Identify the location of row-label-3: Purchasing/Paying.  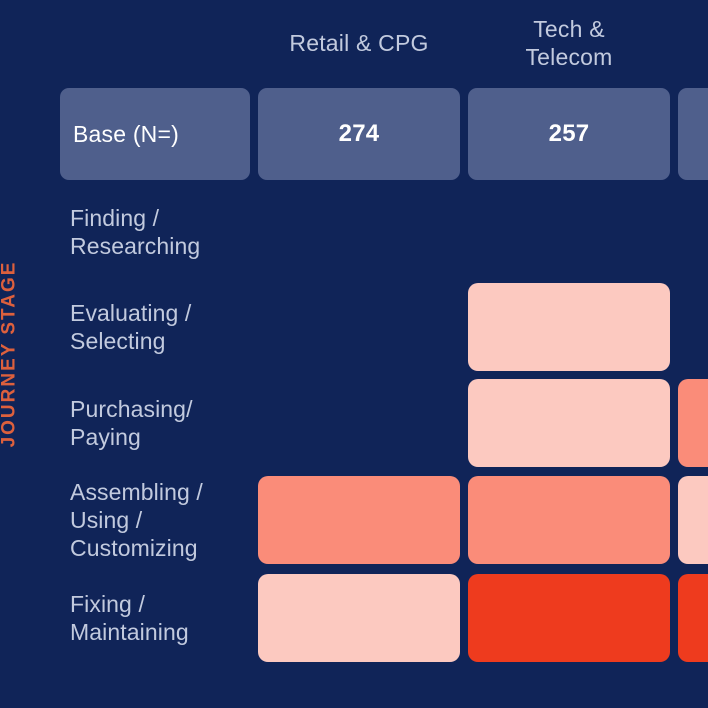
(131, 422).